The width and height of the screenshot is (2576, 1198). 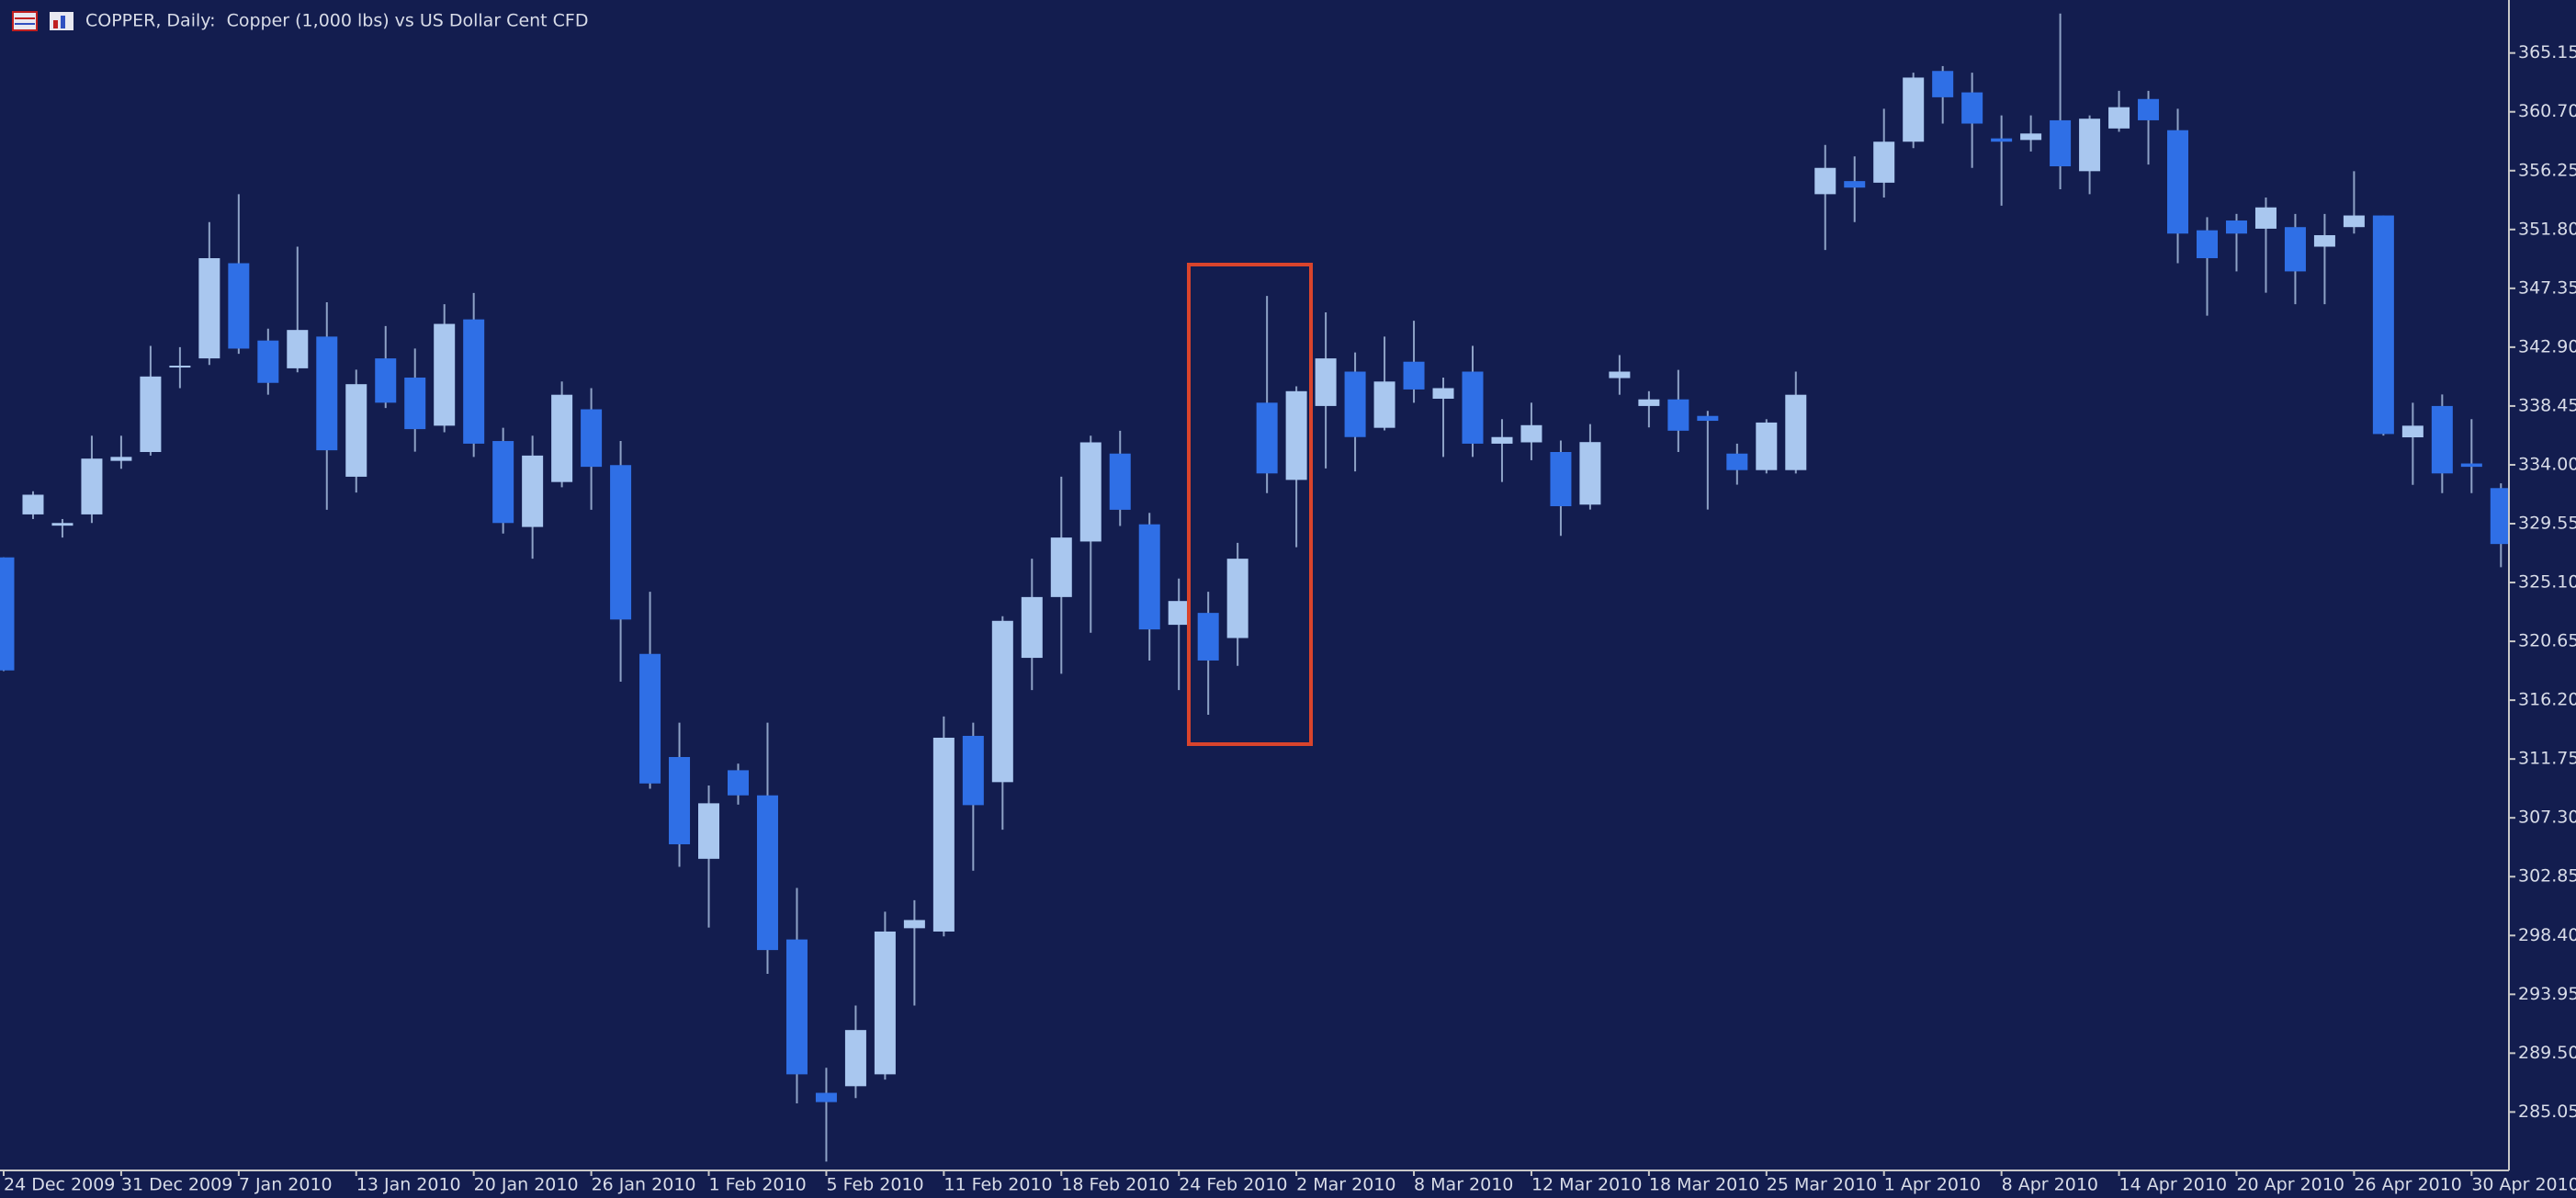 I want to click on x-tick-label: 24 Feb 2010, so click(x=1233, y=1185).